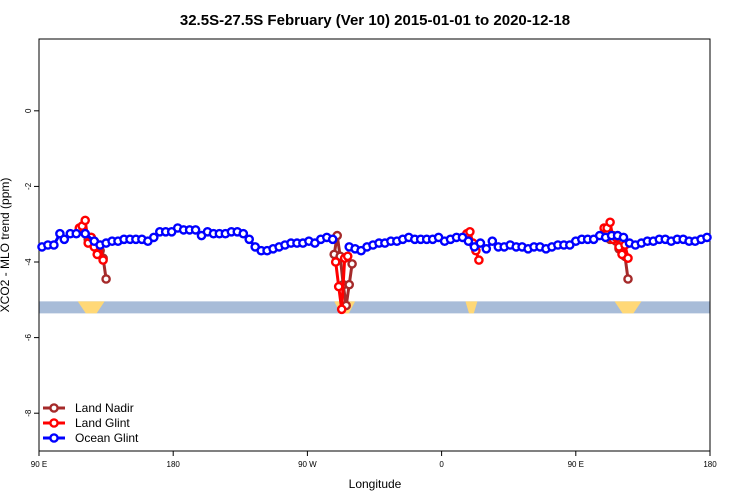 The width and height of the screenshot is (750, 500). What do you see at coordinates (374, 239) in the screenshot?
I see `series-ocean-glint` at bounding box center [374, 239].